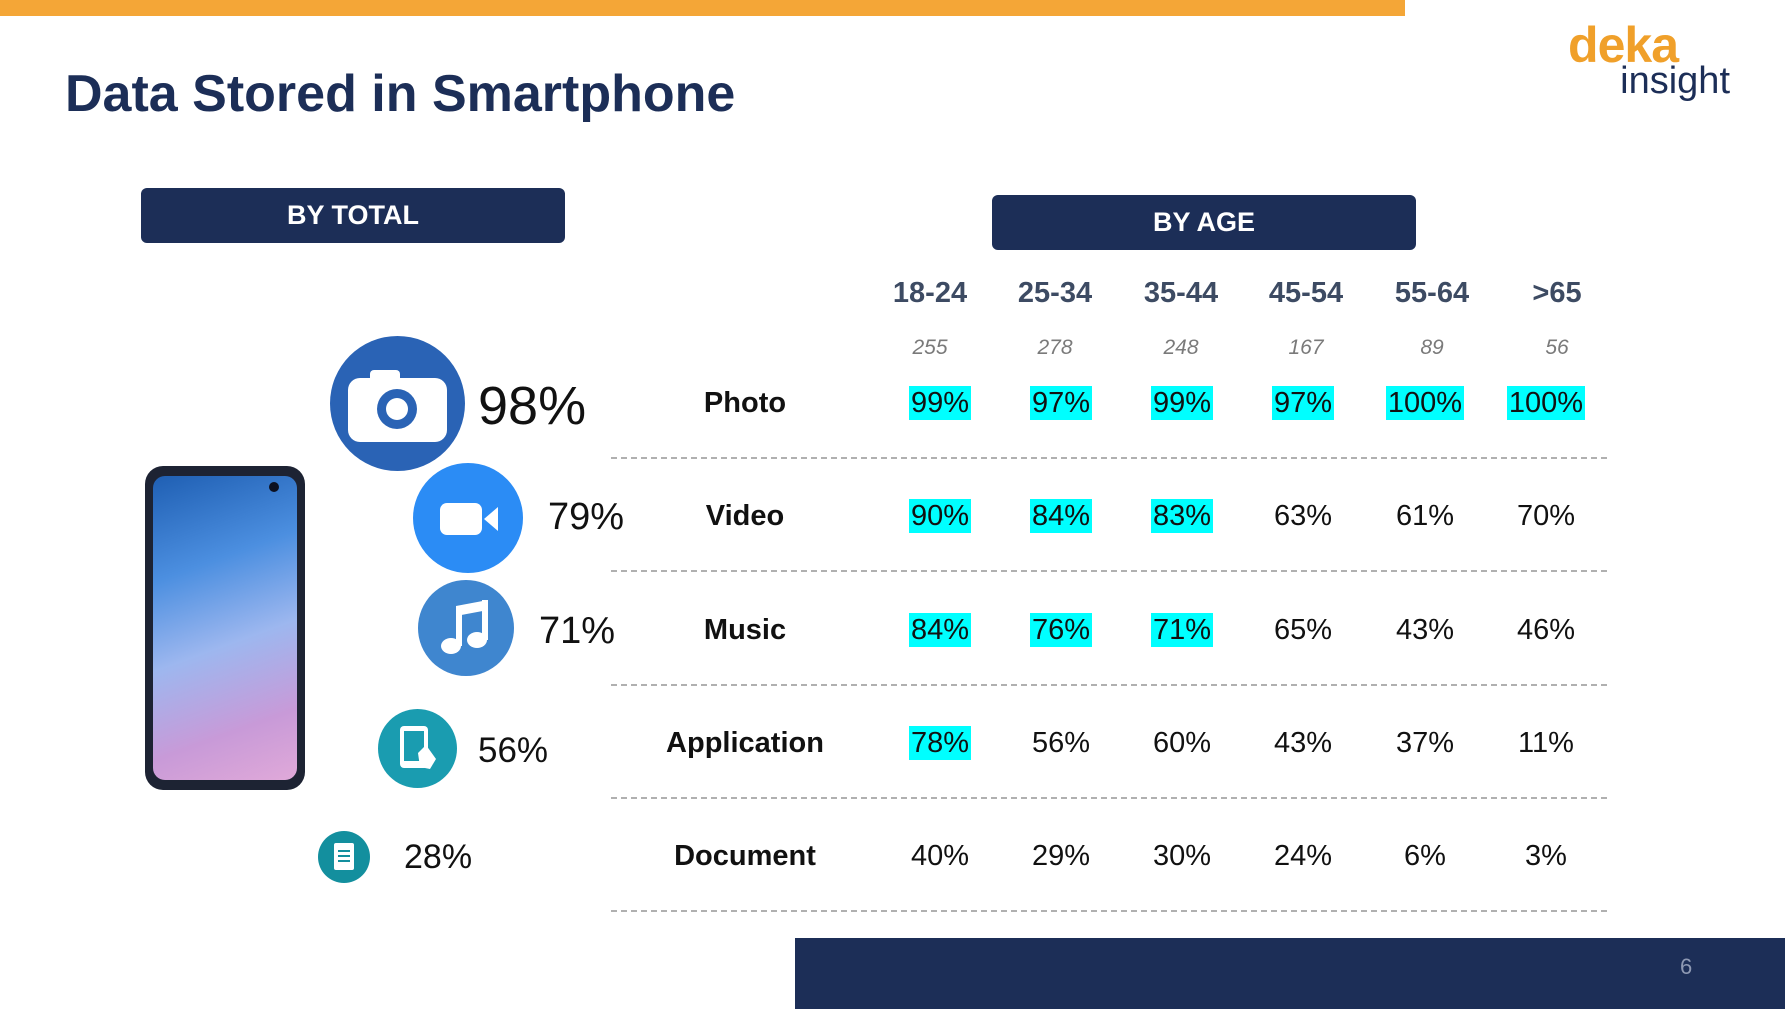  Describe the element at coordinates (353, 215) in the screenshot. I see `by-total-header: BY TOTAL` at that location.